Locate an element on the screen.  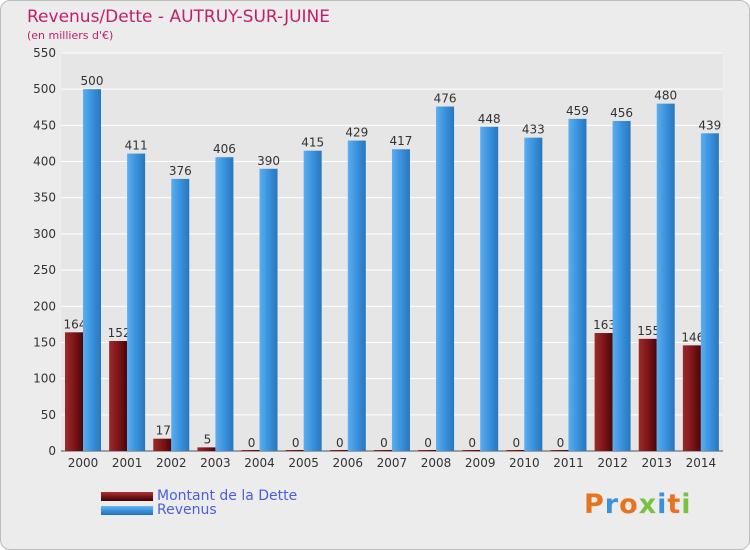
y-tick-label: 250 is located at coordinates (44, 270).